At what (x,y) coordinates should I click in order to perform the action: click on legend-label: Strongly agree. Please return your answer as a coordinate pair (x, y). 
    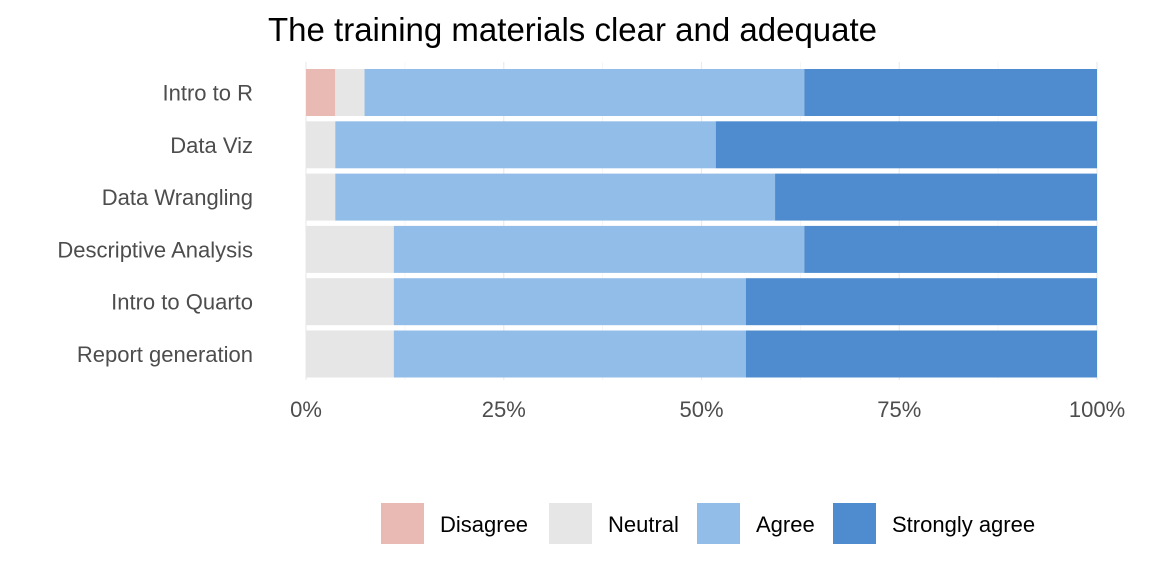
    Looking at the image, I should click on (963, 524).